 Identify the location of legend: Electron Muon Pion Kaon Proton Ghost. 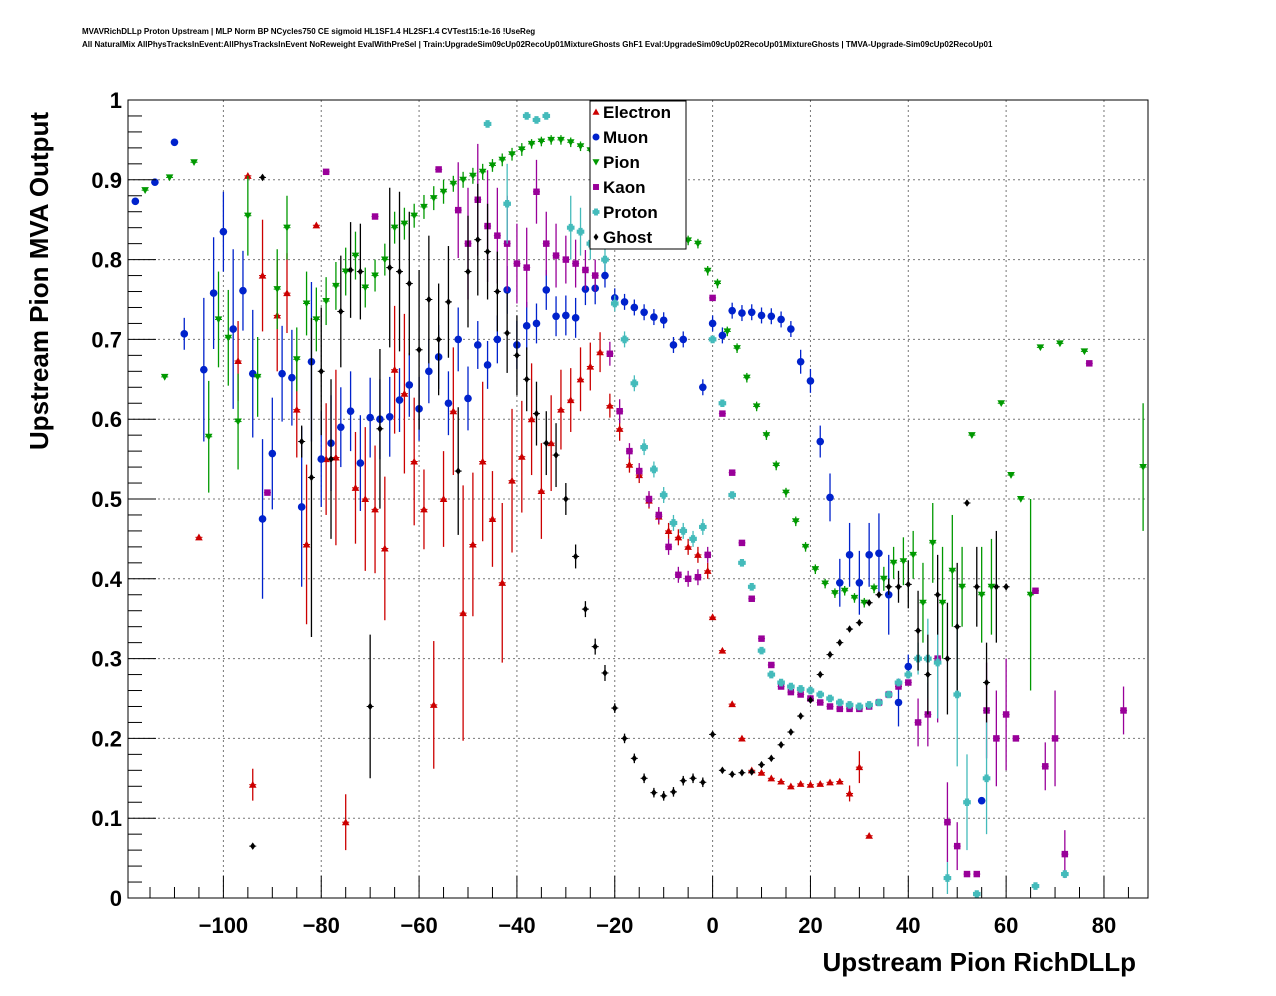
(638, 175).